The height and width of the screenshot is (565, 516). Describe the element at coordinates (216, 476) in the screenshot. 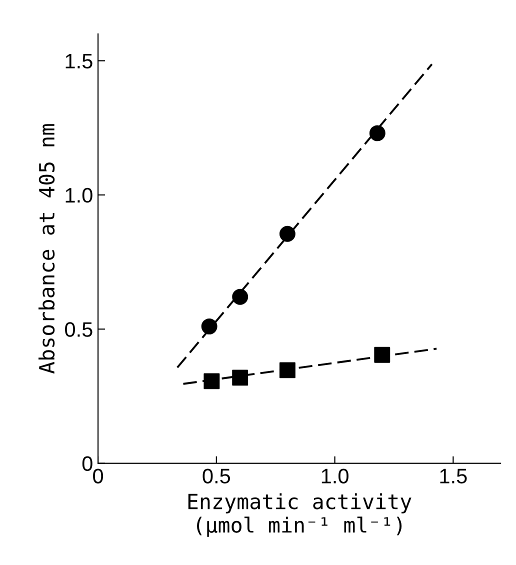

I see `x-tick-label: 0.5` at that location.